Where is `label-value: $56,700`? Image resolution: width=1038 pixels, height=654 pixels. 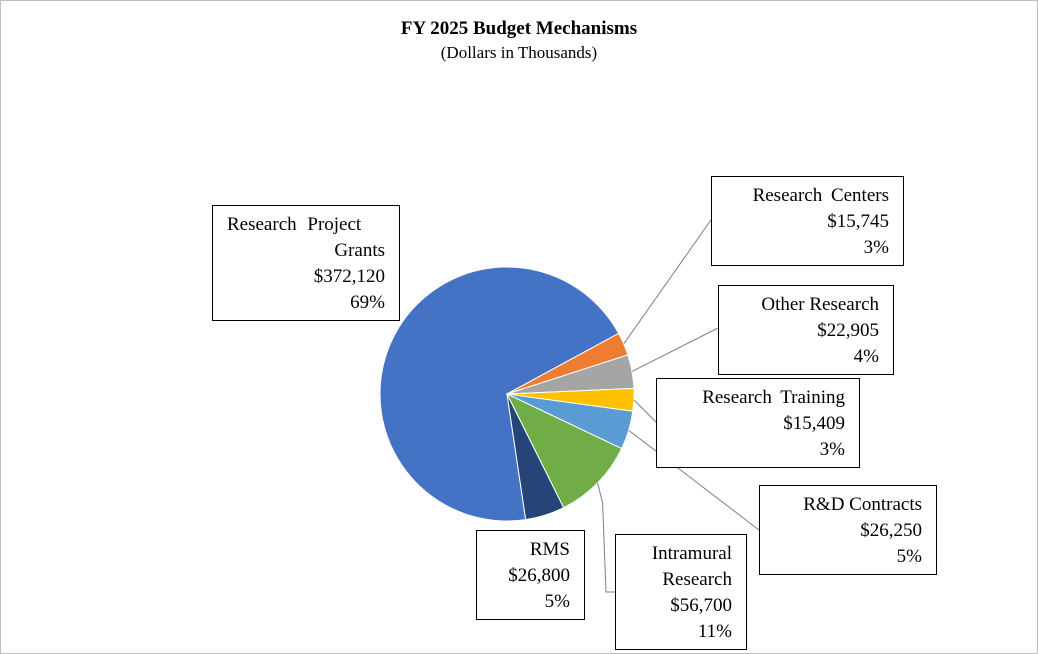
label-value: $56,700 is located at coordinates (701, 605).